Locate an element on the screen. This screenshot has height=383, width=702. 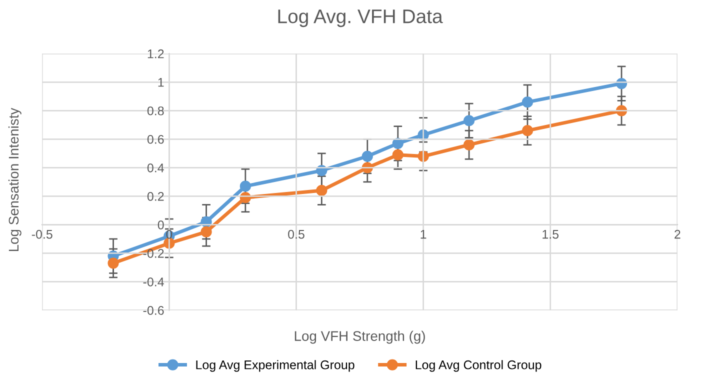
y-tick-label: 1.2 is located at coordinates (156, 53).